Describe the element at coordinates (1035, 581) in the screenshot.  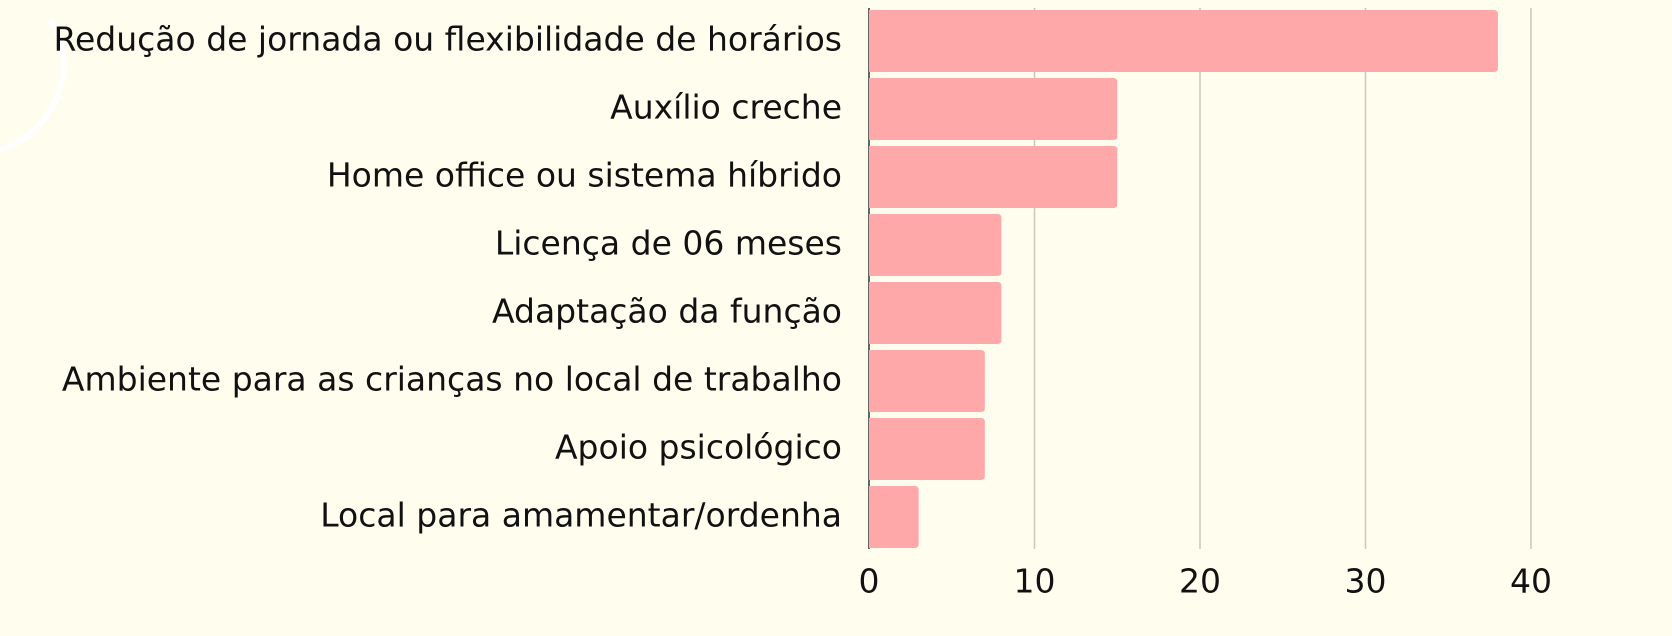
I see `x-tick-label: 10` at that location.